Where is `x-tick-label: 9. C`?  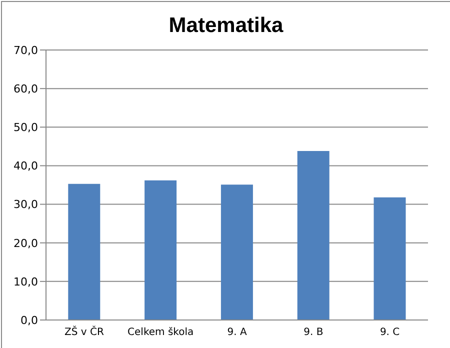 x-tick-label: 9. C is located at coordinates (390, 332).